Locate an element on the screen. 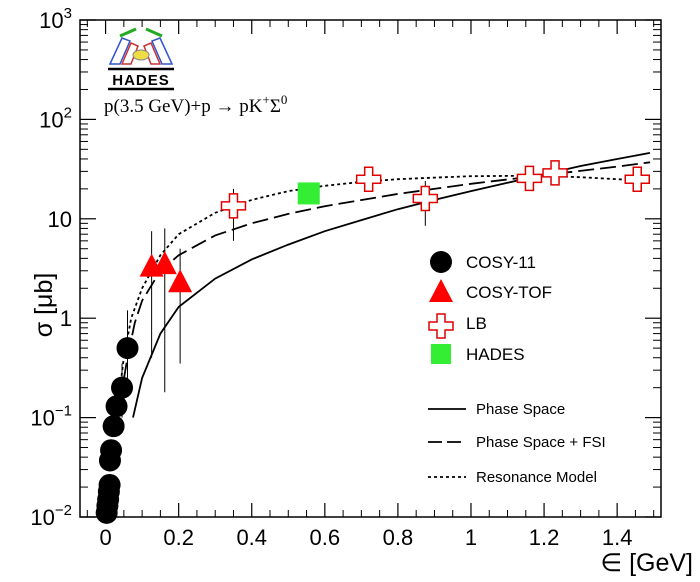 The image size is (700, 582). legend-marker-cosy11 is located at coordinates (441, 262).